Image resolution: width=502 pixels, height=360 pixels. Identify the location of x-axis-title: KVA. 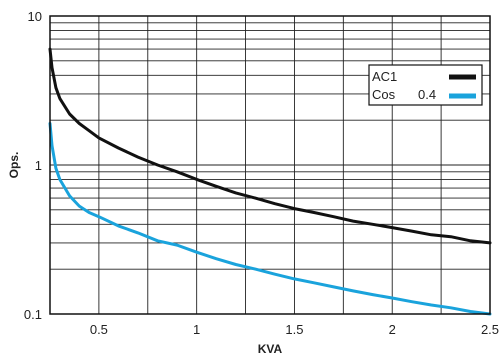
(270, 349).